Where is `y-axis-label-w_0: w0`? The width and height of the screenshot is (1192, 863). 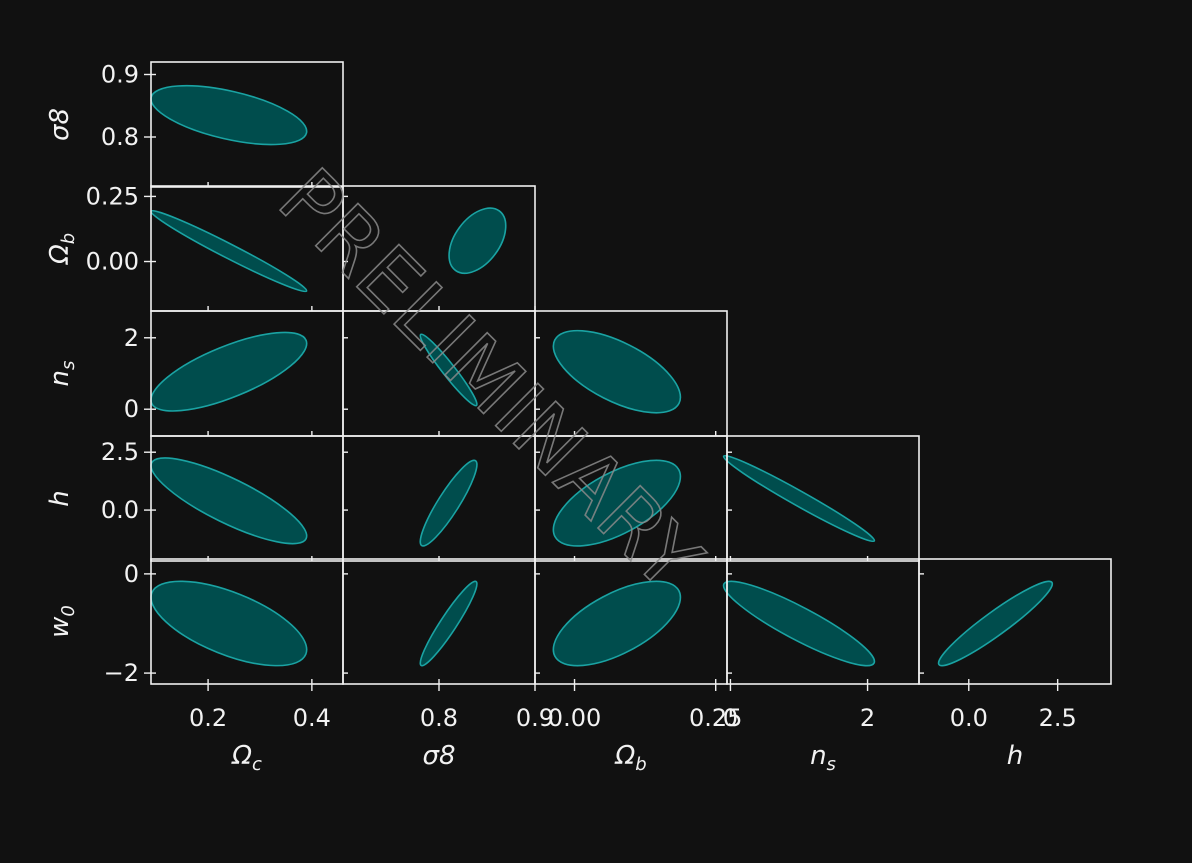 y-axis-label-w_0: w0 is located at coordinates (62, 621).